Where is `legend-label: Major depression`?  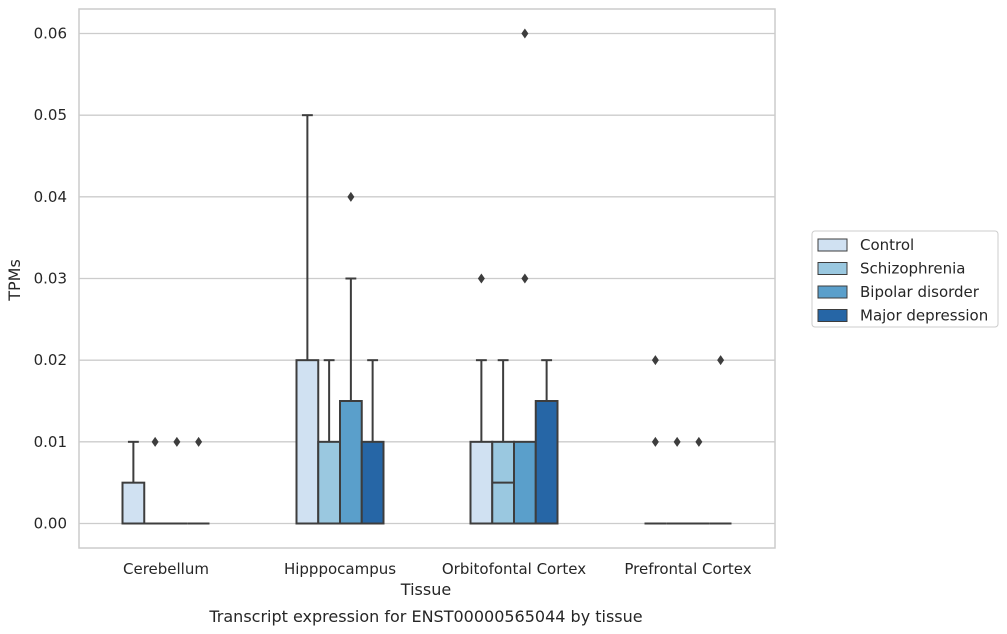
legend-label: Major depression is located at coordinates (924, 316).